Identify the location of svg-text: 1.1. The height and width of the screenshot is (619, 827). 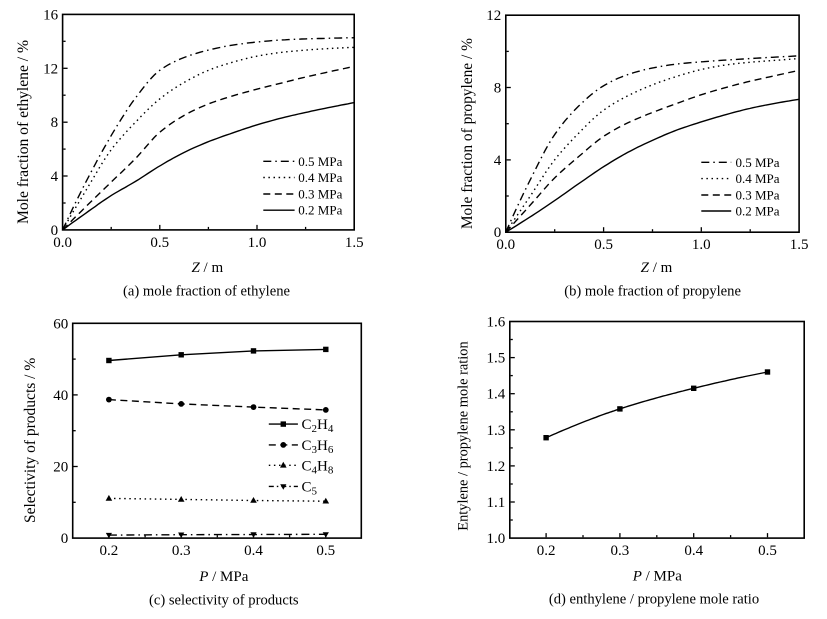
(496, 503).